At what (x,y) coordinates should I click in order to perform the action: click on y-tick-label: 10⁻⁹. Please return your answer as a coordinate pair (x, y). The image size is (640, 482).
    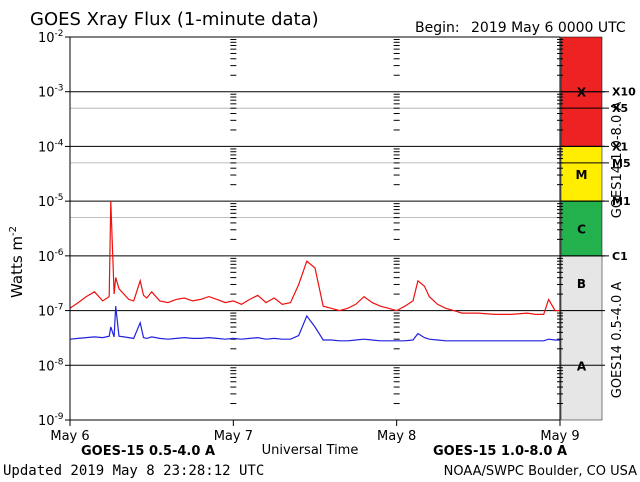
    Looking at the image, I should click on (51, 420).